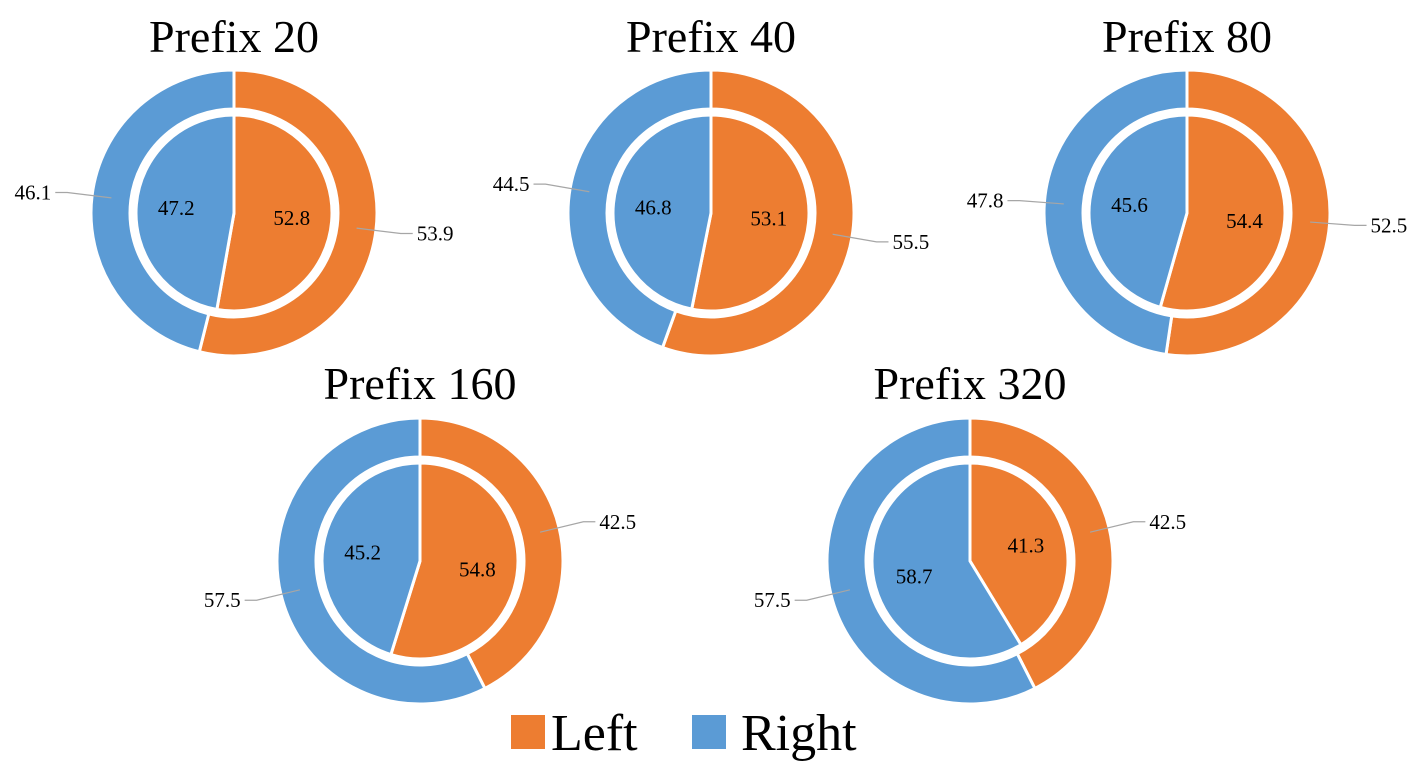  I want to click on outer-label-right: 47.8, so click(985, 201).